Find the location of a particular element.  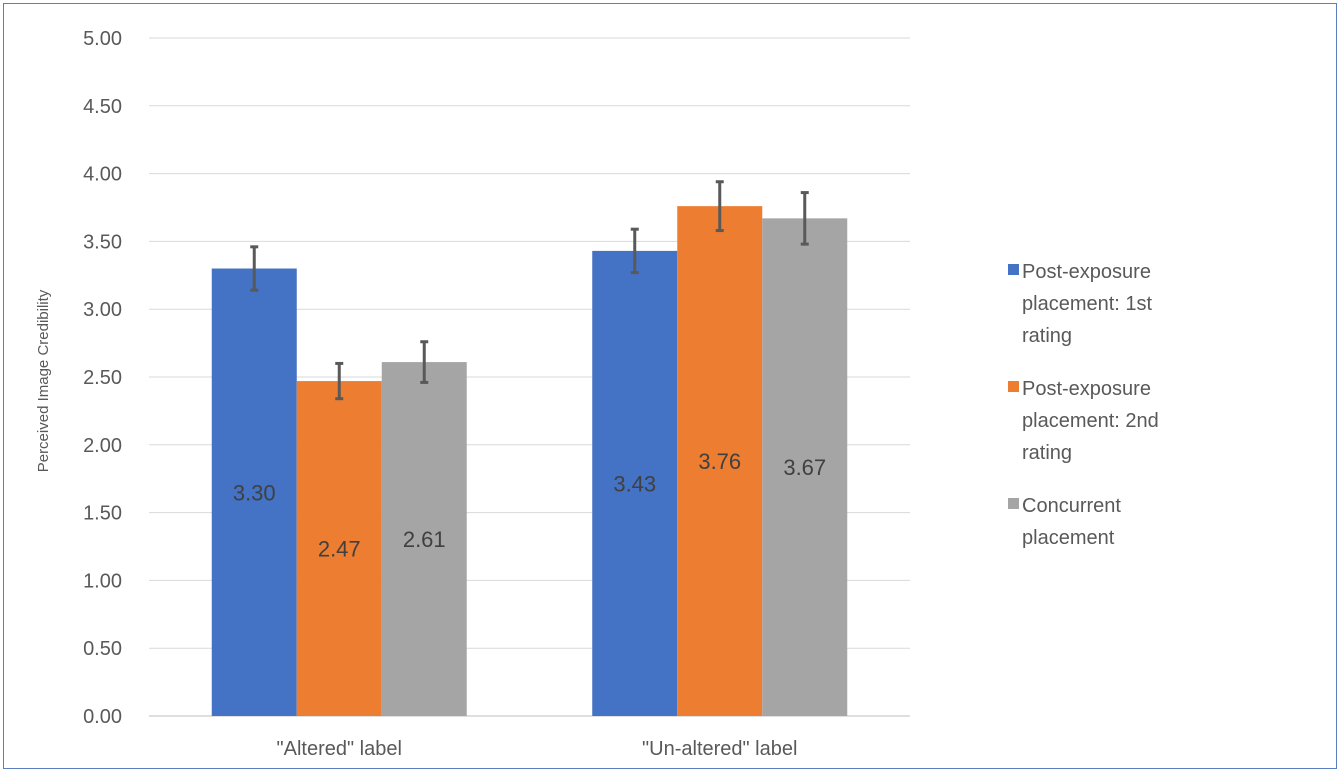

y-tick-label: 2.50 is located at coordinates (102, 378).